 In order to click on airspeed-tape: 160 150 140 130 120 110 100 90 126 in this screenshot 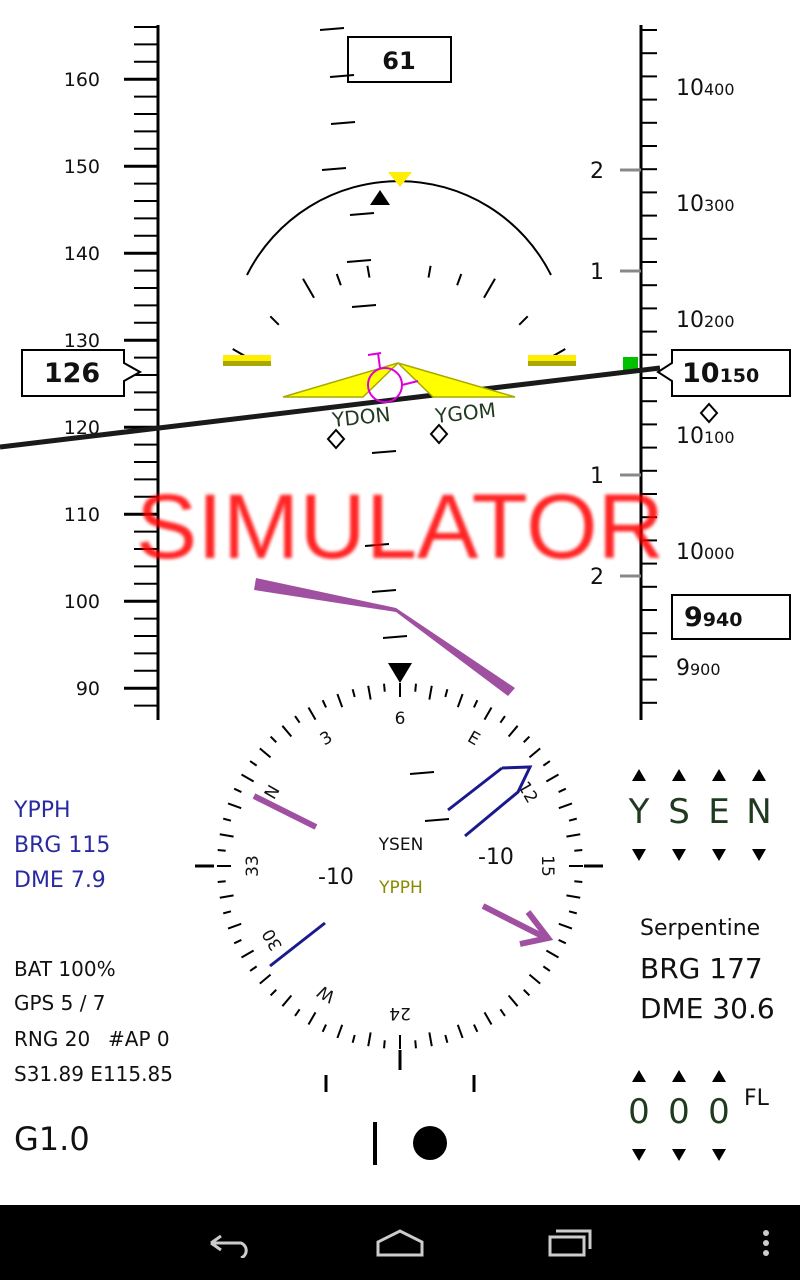, I will do `click(90, 372)`.